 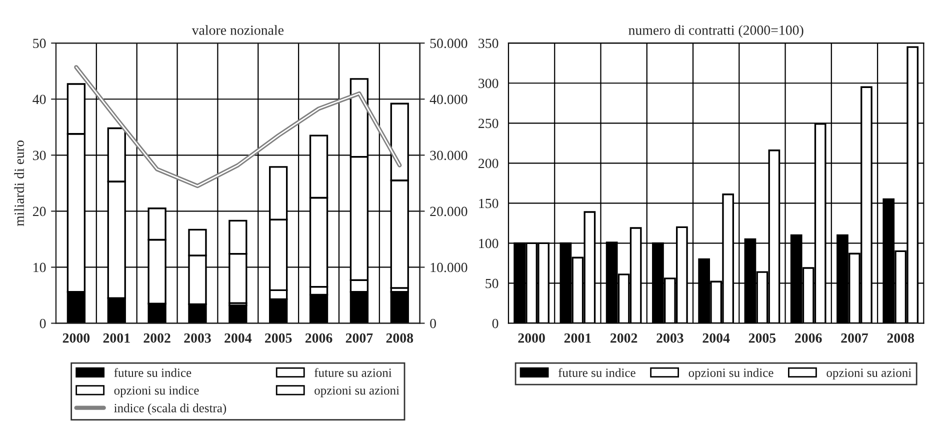 What do you see at coordinates (19, 183) in the screenshot?
I see `y-axis-title: miliardi di euro` at bounding box center [19, 183].